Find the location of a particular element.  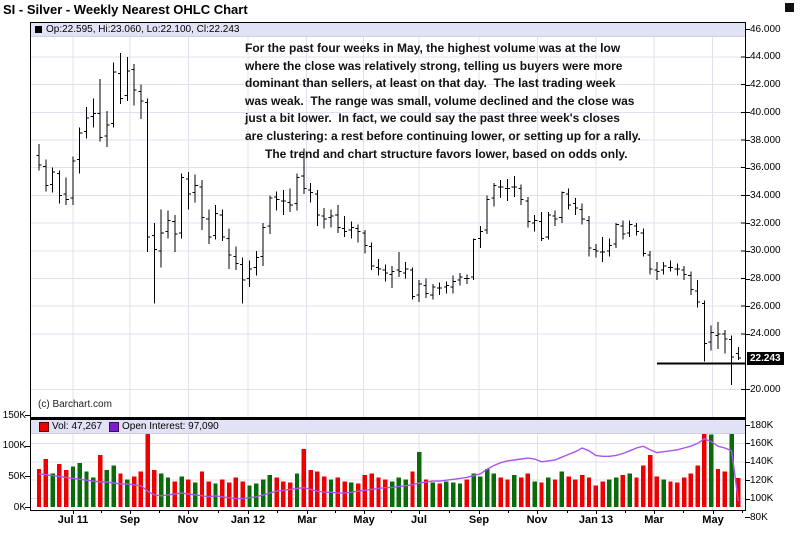

price-axis-label: 20.000 is located at coordinates (765, 389).